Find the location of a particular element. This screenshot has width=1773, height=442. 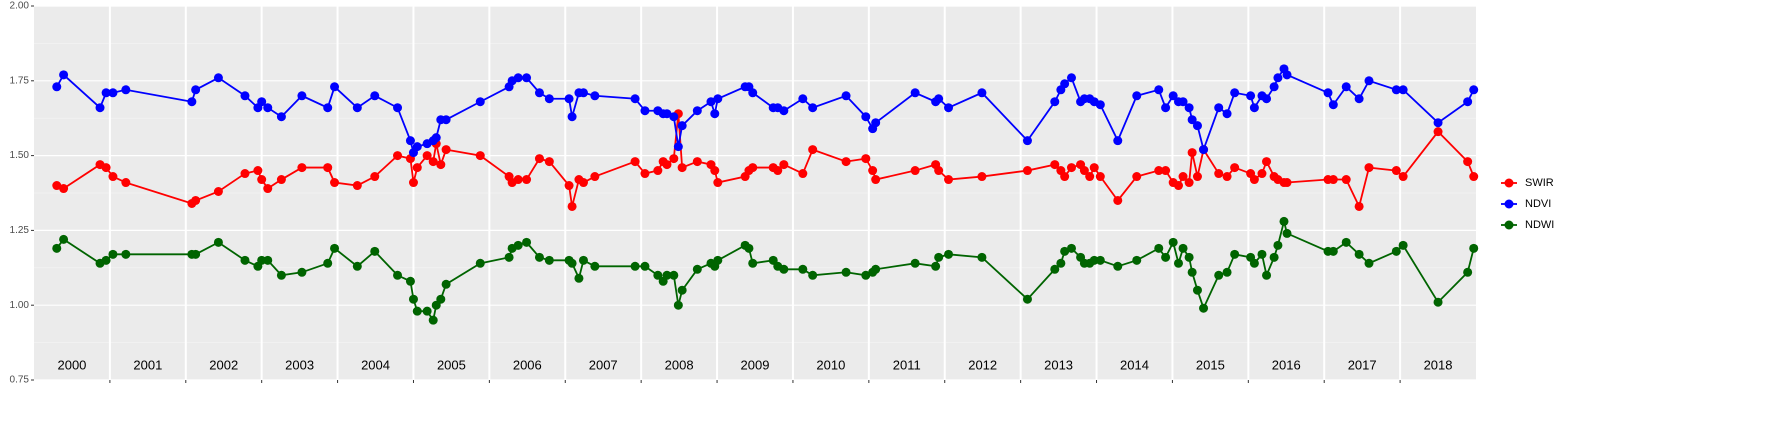

year-label: 2004 is located at coordinates (375, 364).